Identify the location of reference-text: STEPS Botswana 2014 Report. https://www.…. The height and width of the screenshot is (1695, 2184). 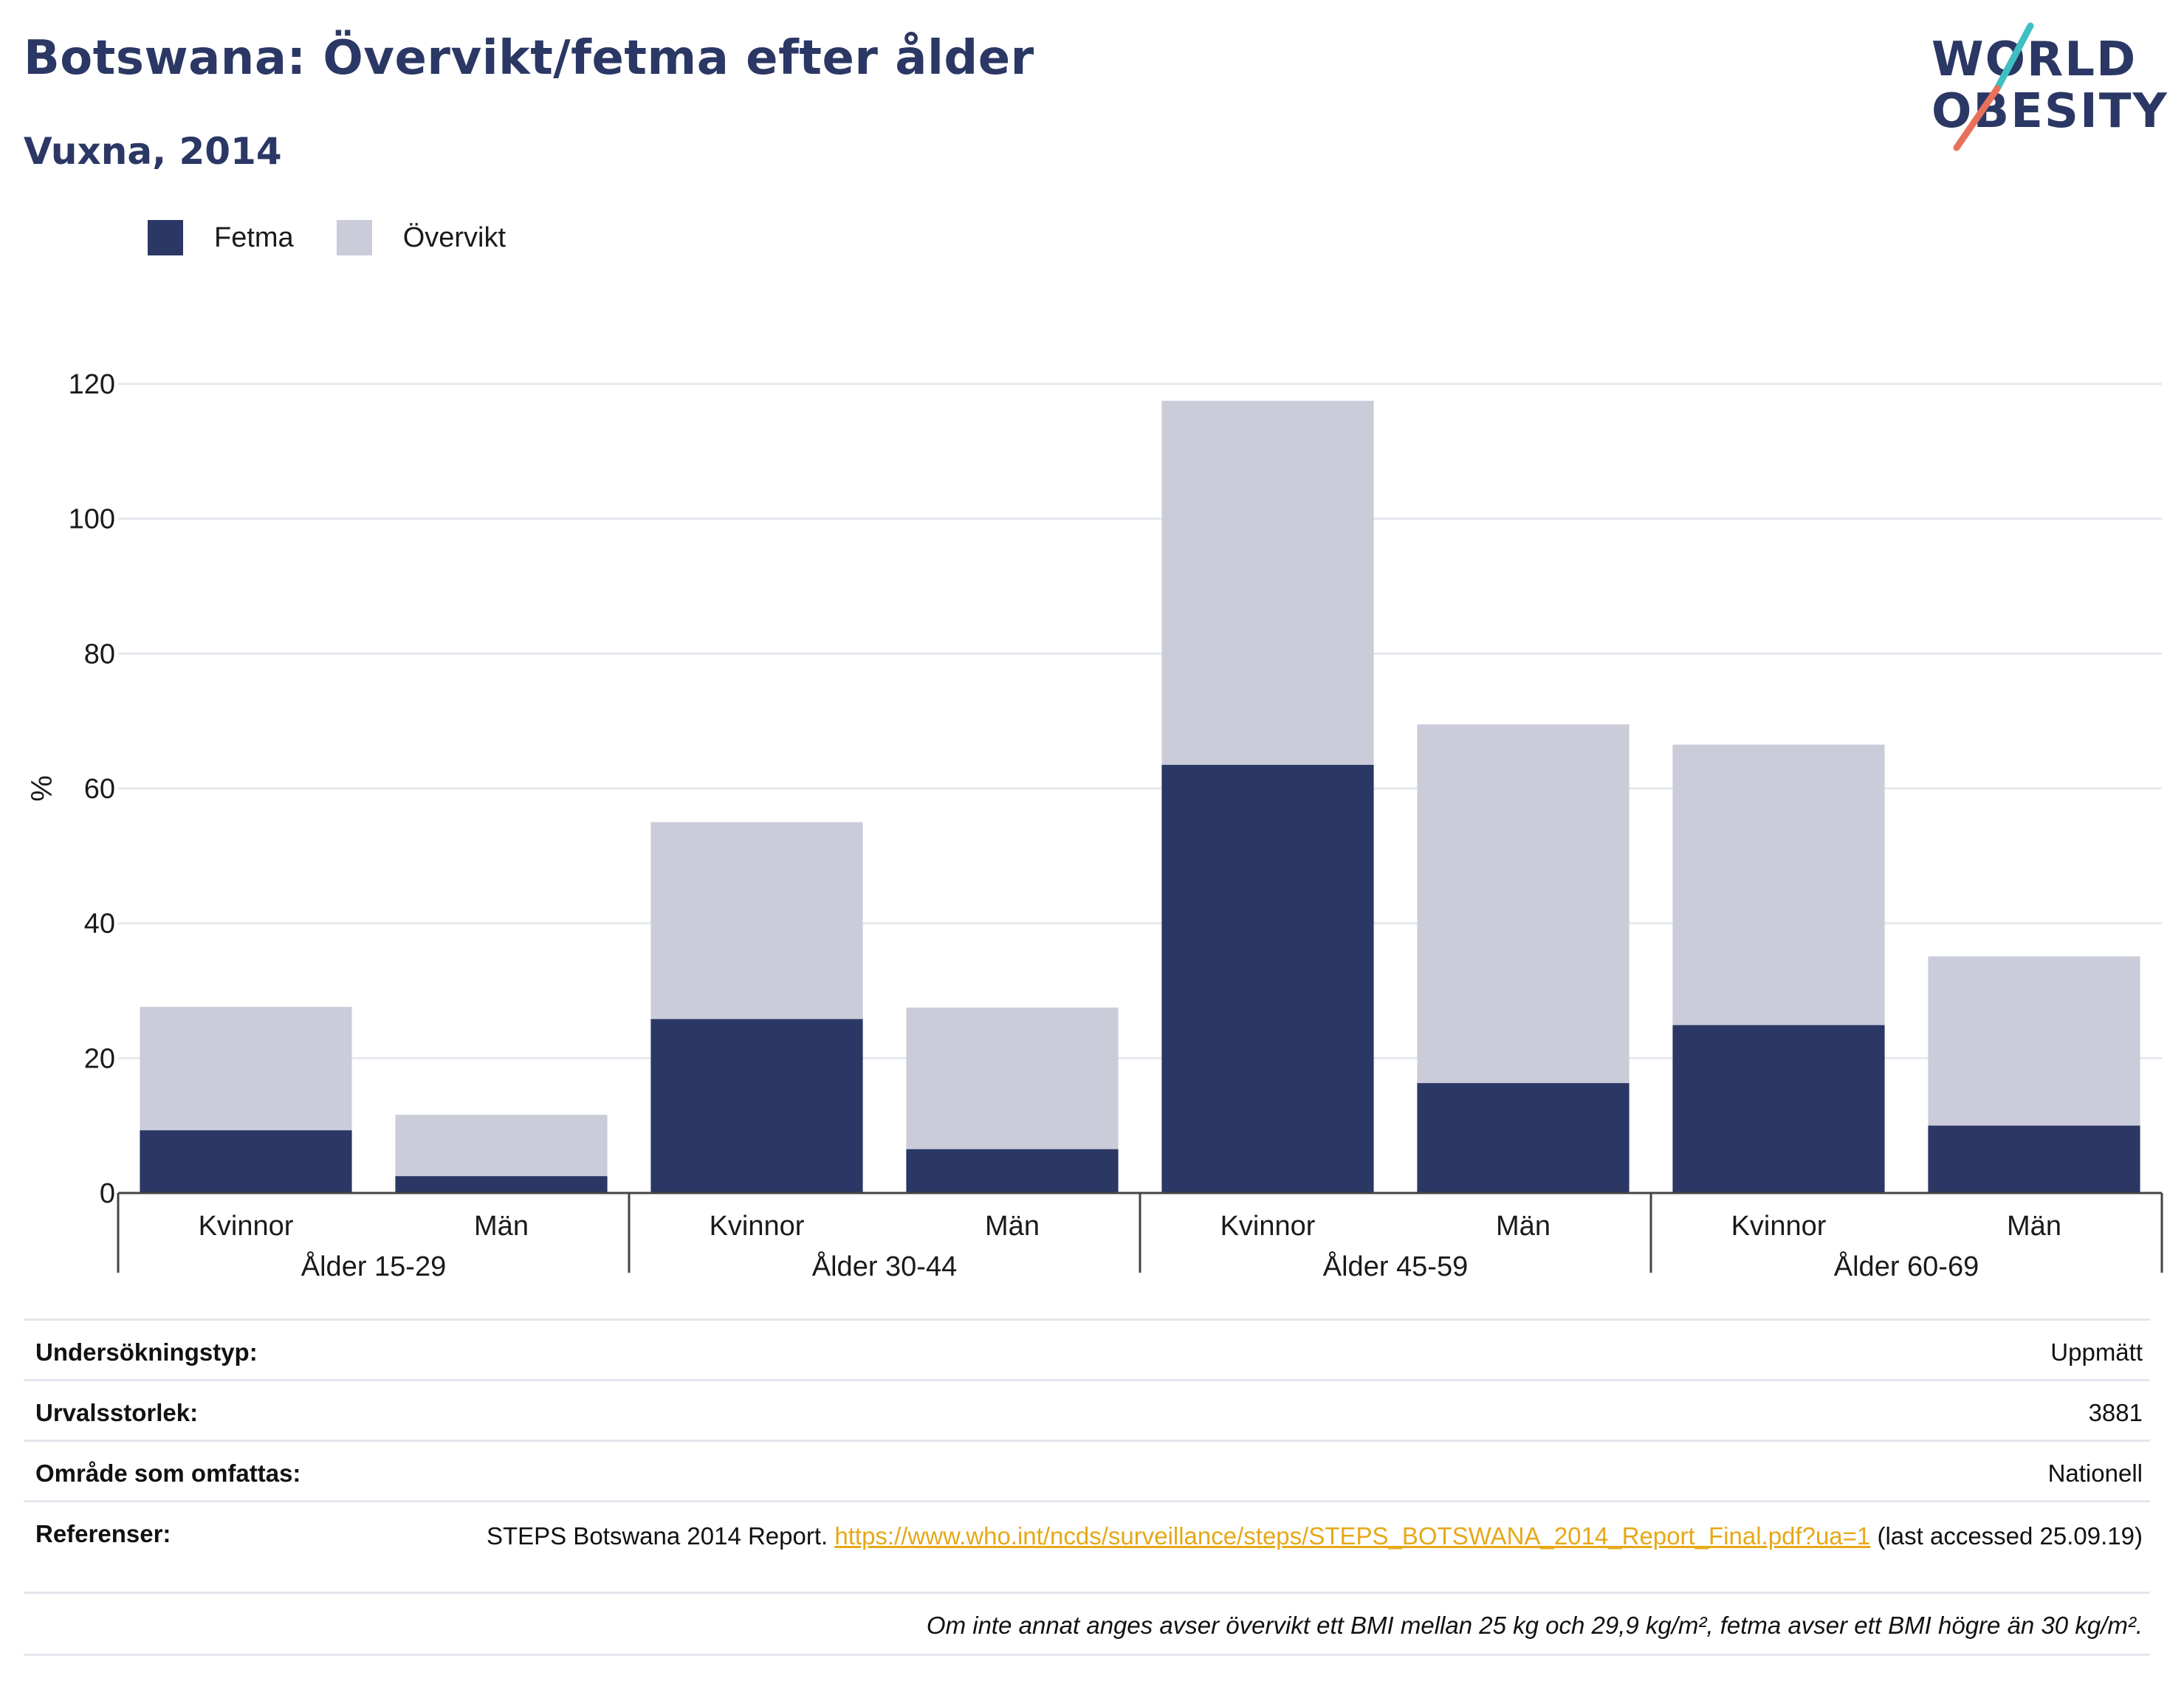
(1294, 1536).